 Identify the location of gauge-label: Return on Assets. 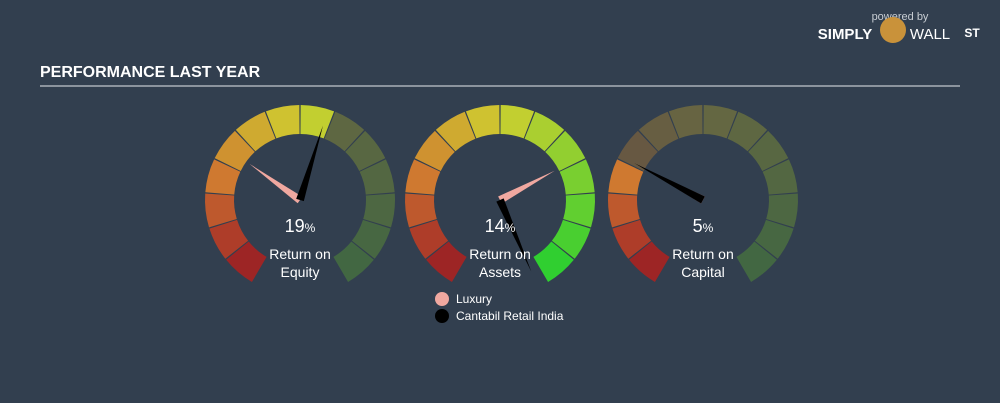
(500, 263).